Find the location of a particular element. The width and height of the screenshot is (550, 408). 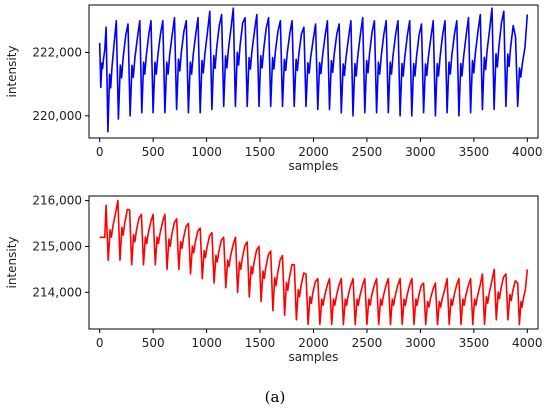

y-tick-label: 215,000 is located at coordinates (57, 246).